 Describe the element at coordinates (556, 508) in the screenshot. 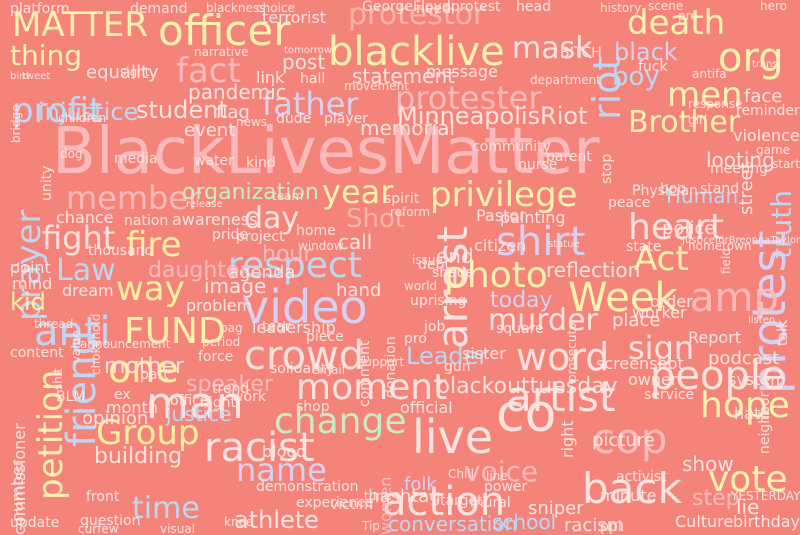

I see `word-sniper: sniper` at that location.